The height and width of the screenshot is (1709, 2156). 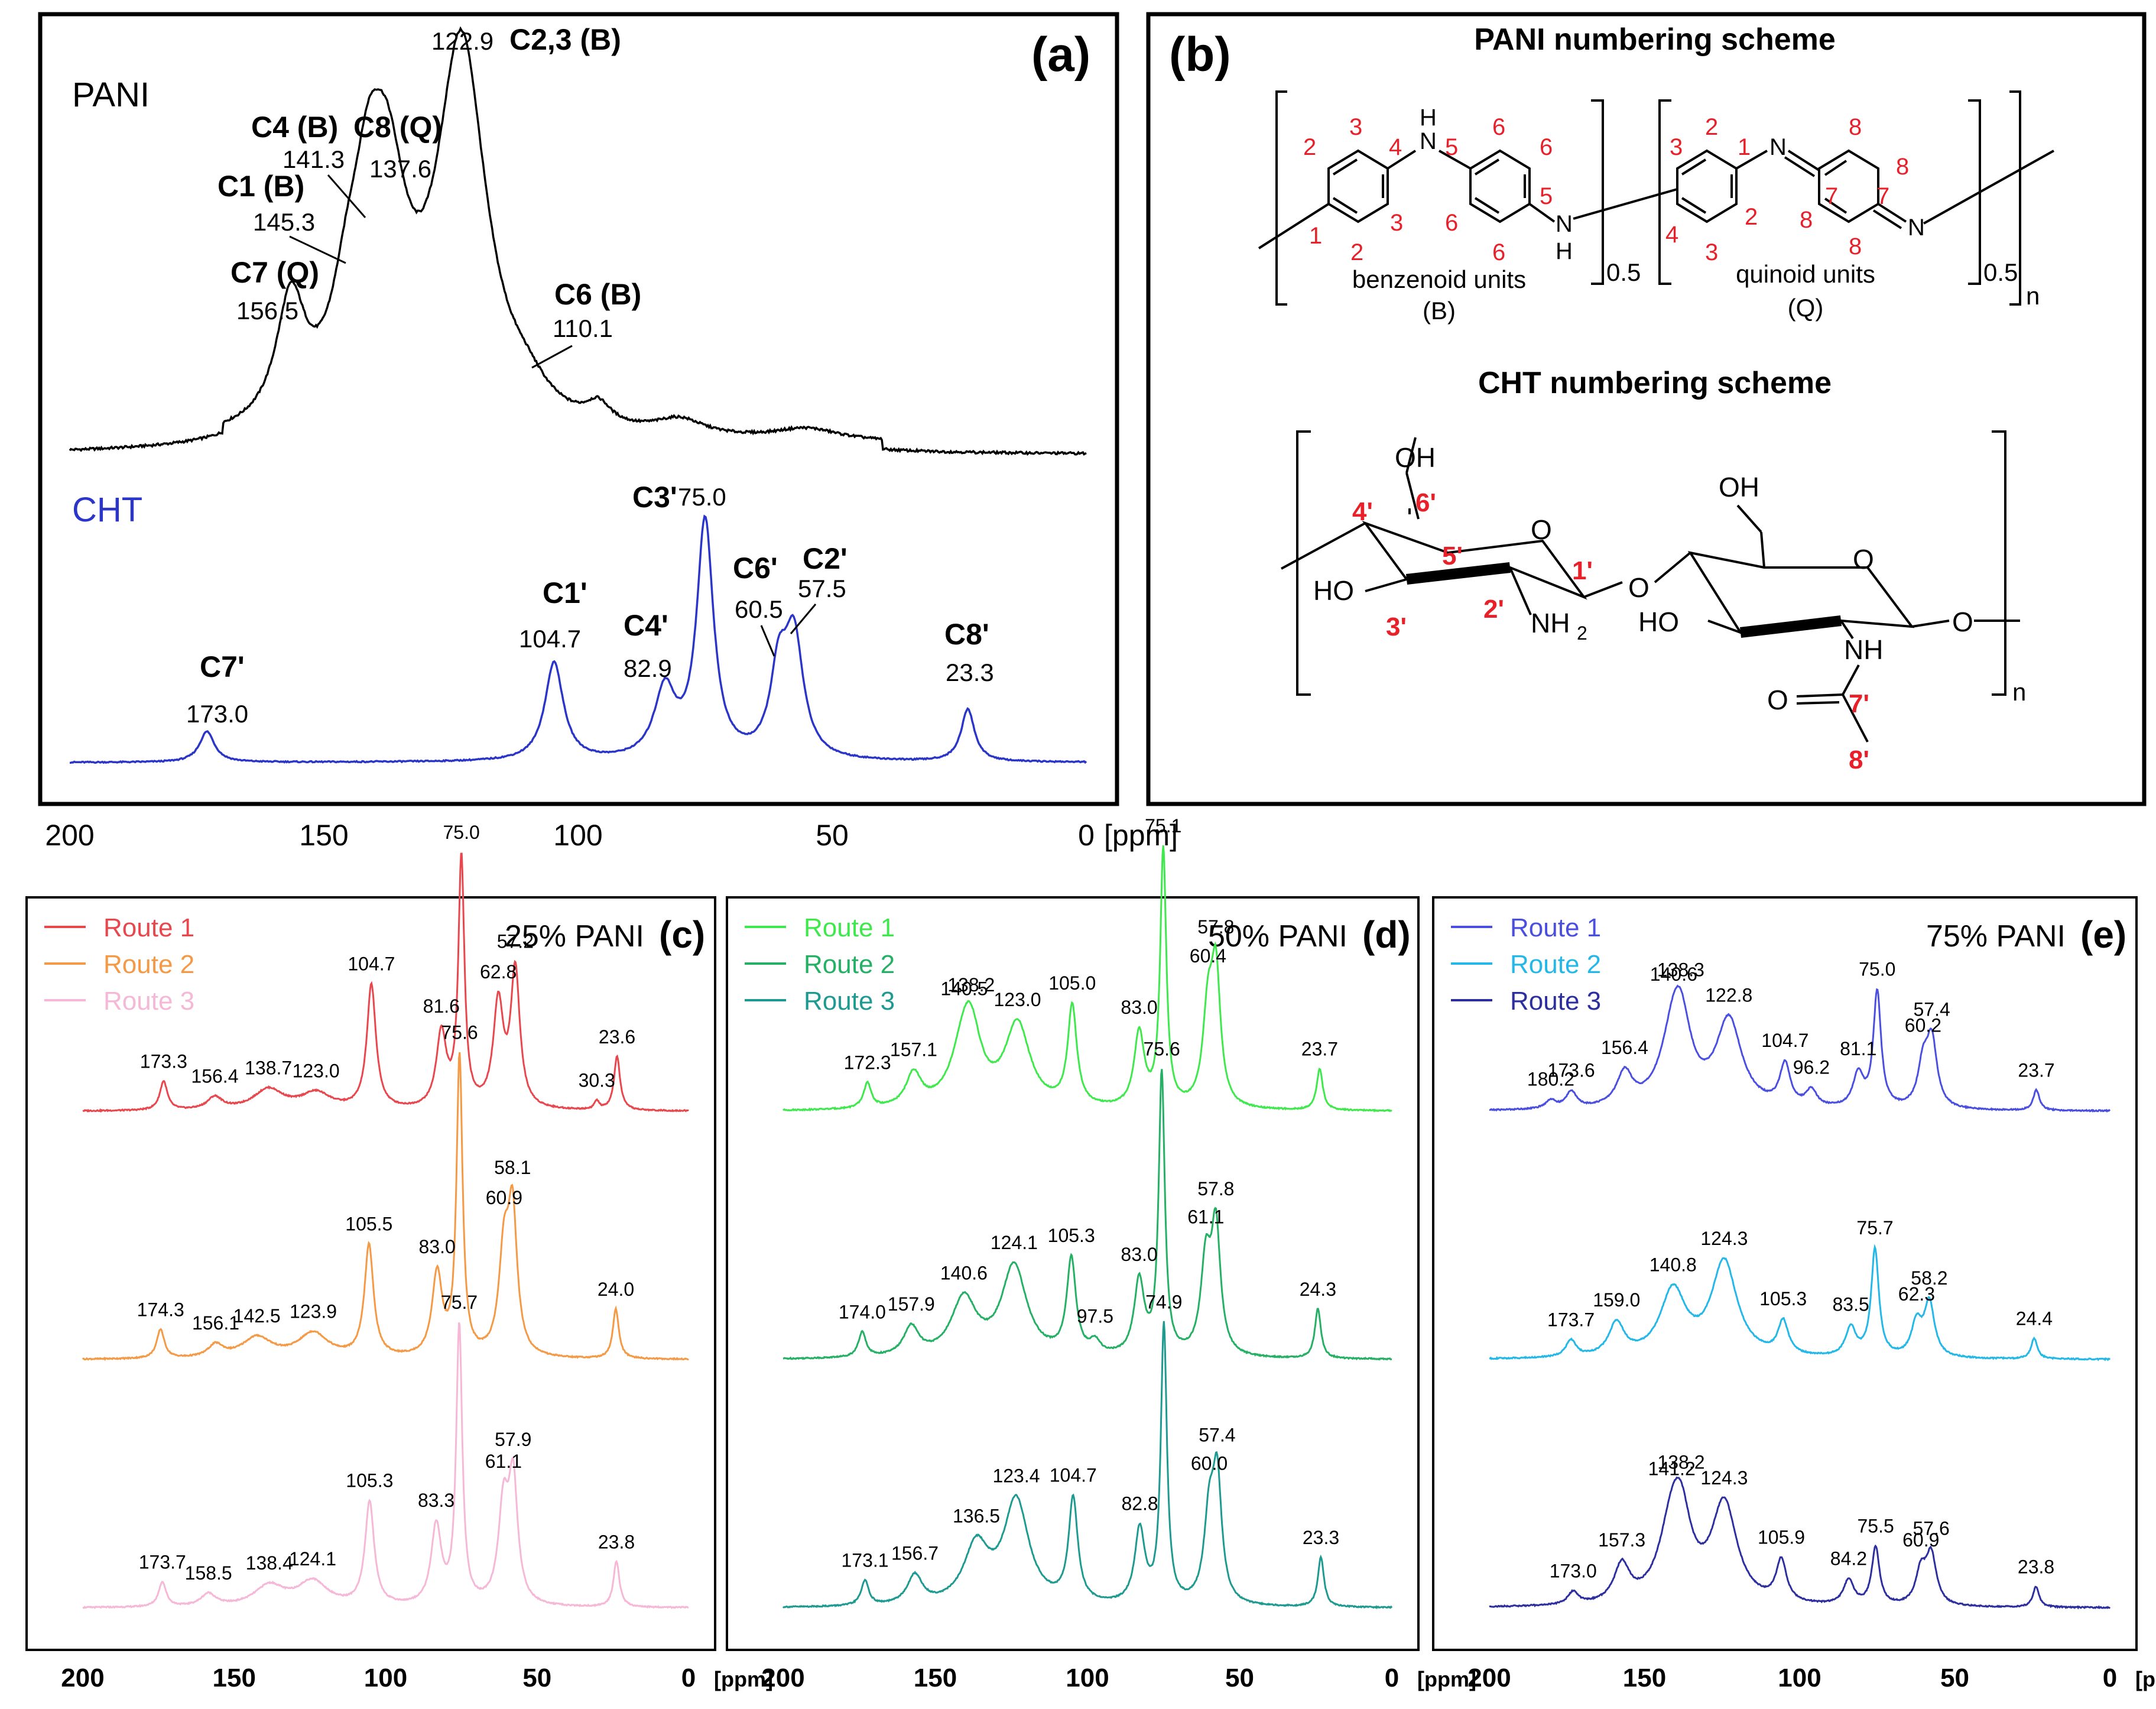 What do you see at coordinates (574, 937) in the screenshot?
I see `panel-title: 25% PANI` at bounding box center [574, 937].